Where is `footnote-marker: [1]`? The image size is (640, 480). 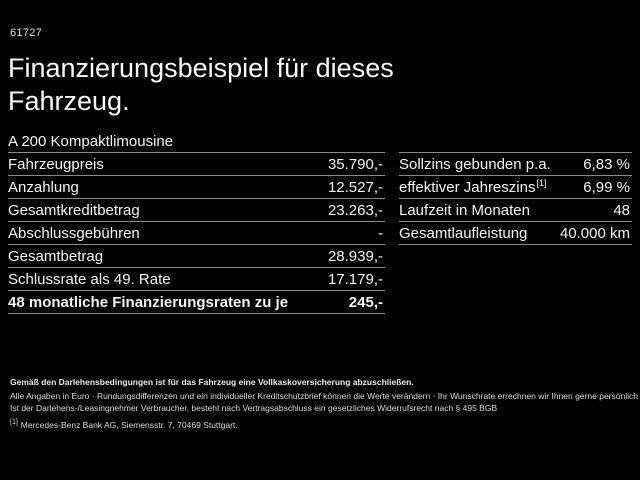 footnote-marker: [1] is located at coordinates (14, 423).